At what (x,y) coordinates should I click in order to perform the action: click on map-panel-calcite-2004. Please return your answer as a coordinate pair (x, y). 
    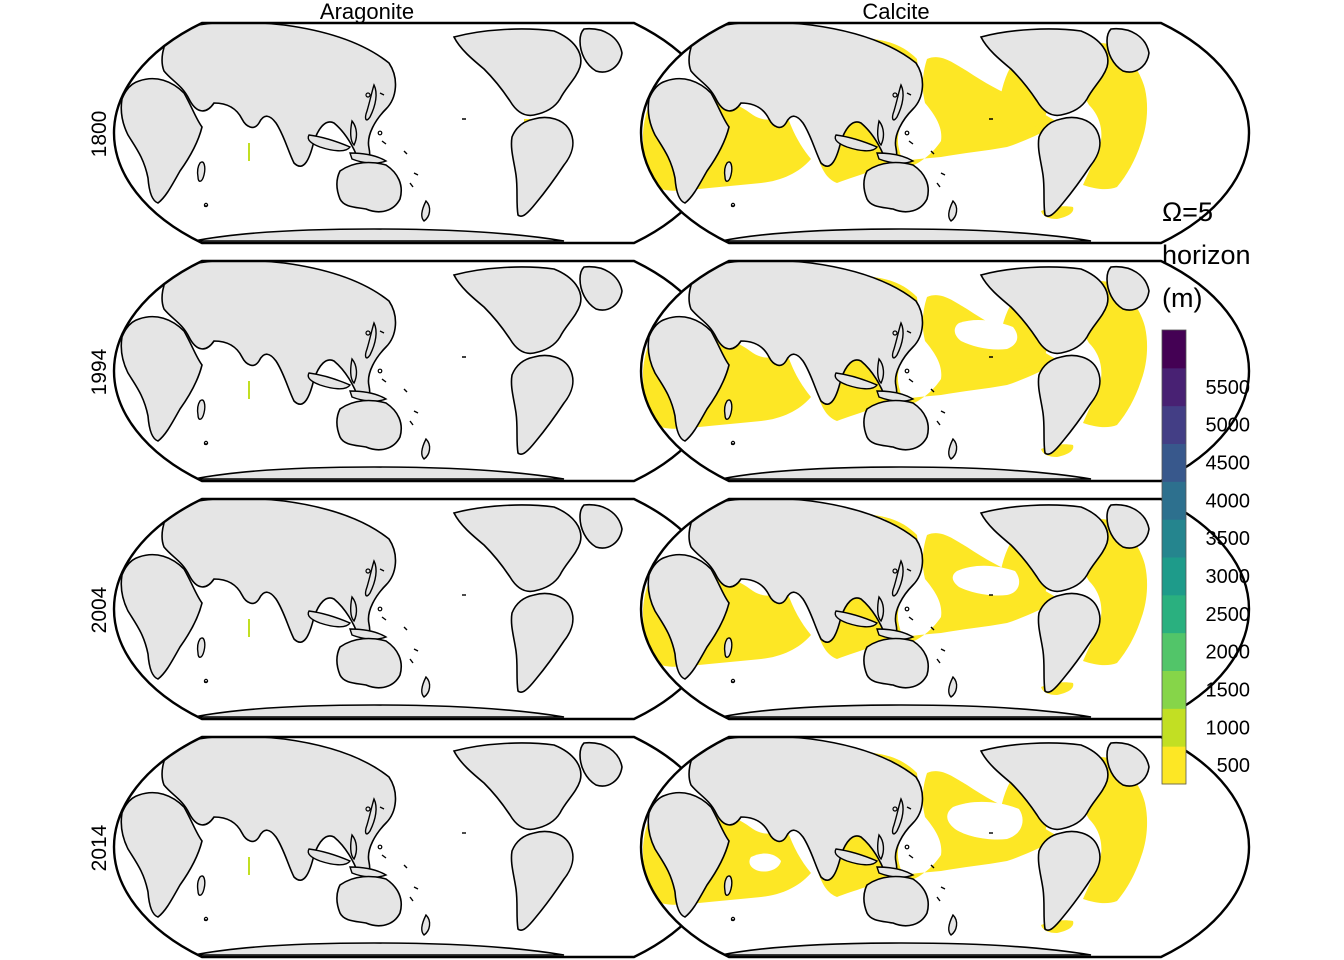
    Looking at the image, I should click on (945, 609).